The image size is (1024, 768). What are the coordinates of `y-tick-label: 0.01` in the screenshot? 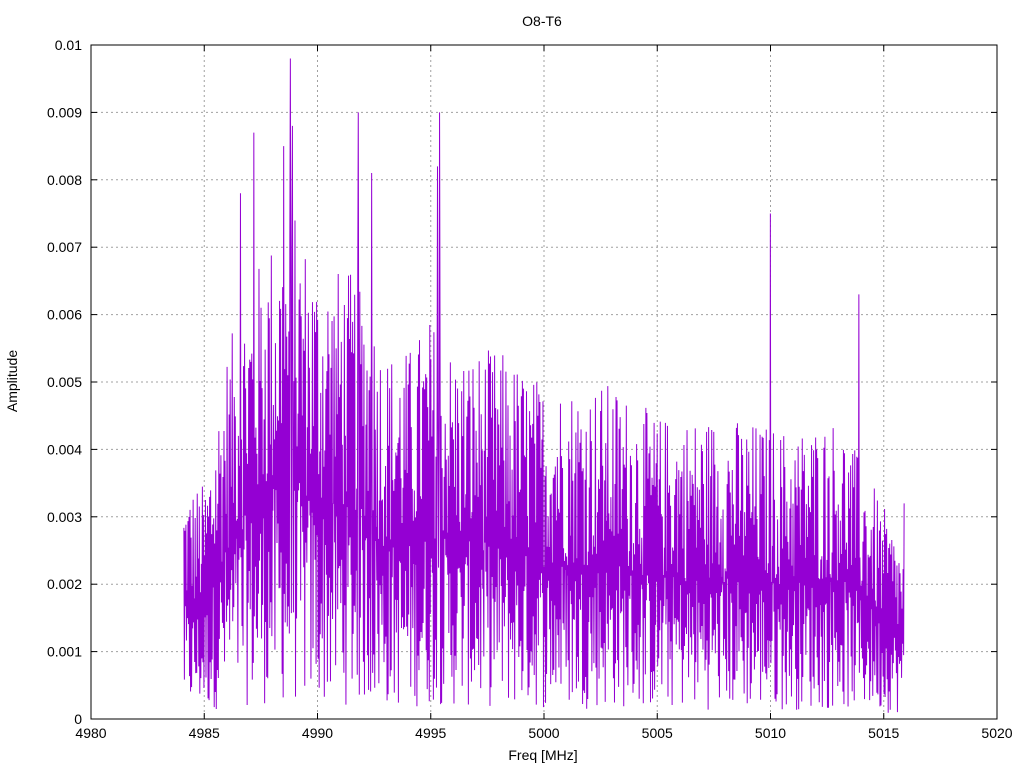 It's located at (68, 45).